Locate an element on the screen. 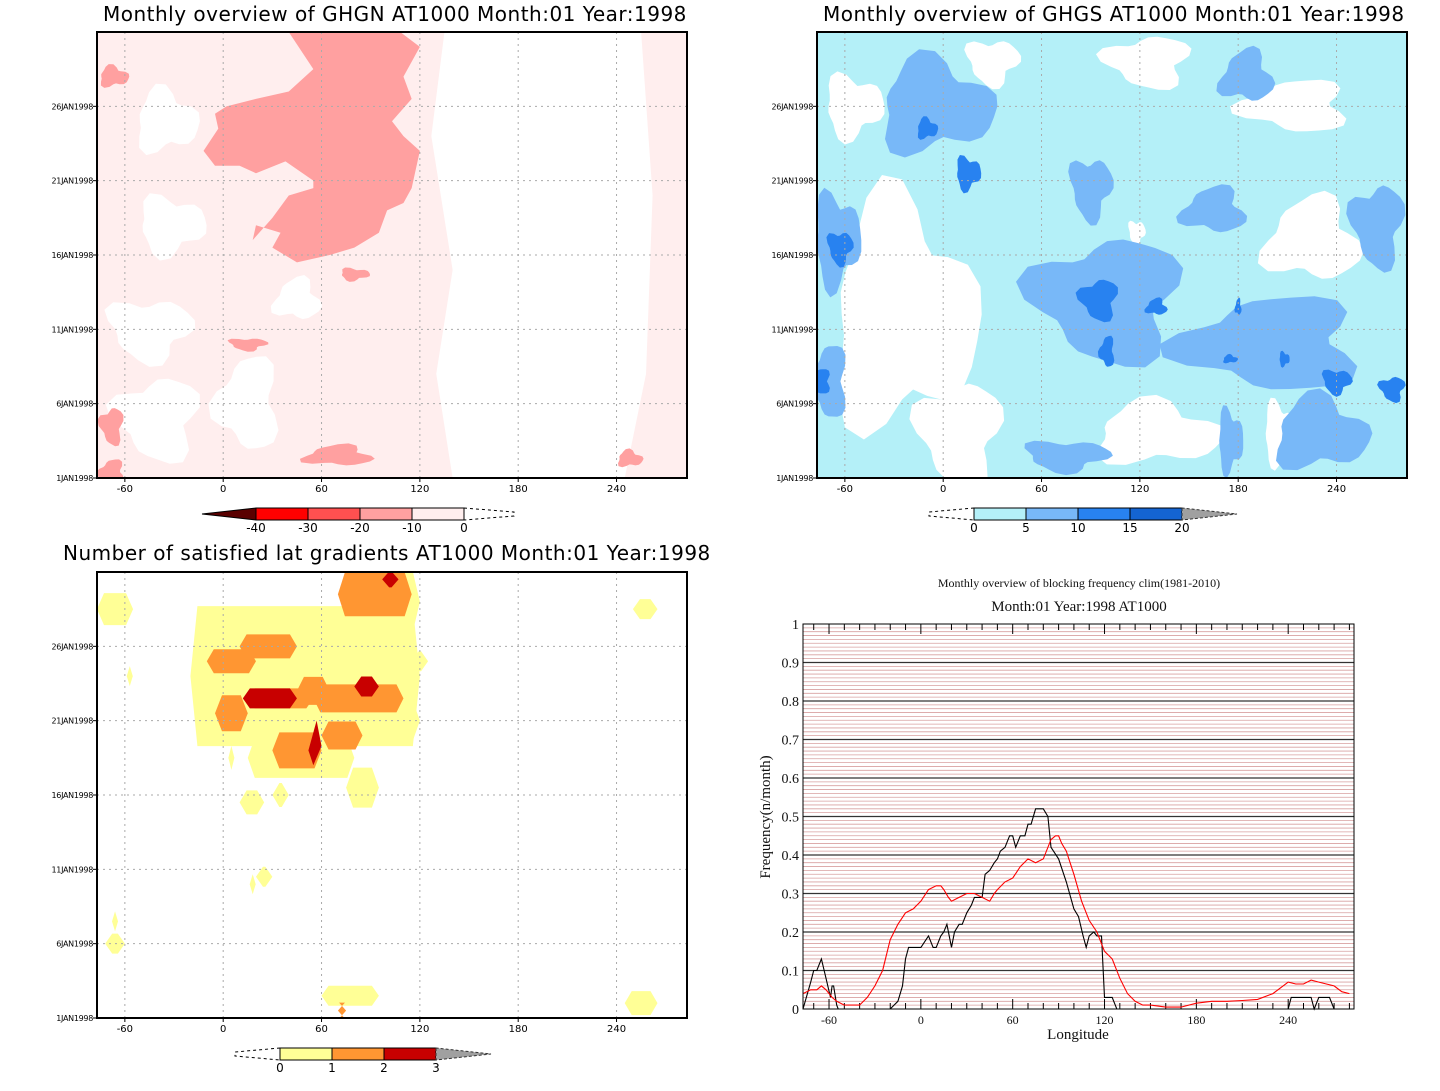  ghgs-colorbar-label: 5 is located at coordinates (1026, 528).